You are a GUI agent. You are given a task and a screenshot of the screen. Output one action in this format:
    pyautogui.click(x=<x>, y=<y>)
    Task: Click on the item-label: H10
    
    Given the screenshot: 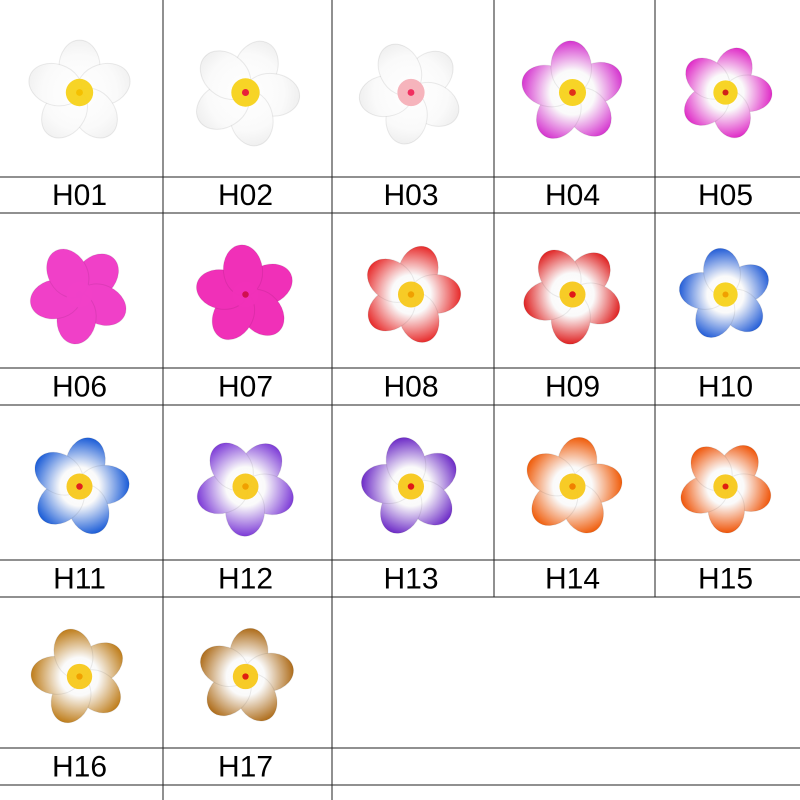 What is the action you would take?
    pyautogui.click(x=725, y=386)
    